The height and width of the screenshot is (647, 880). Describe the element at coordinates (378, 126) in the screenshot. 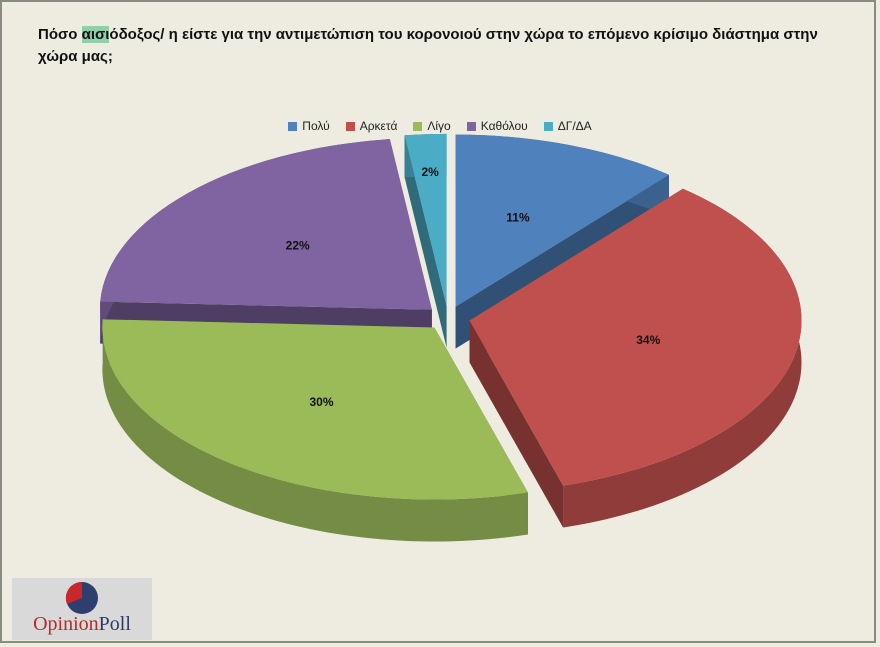

I see `legend-label: Αρκετά` at that location.